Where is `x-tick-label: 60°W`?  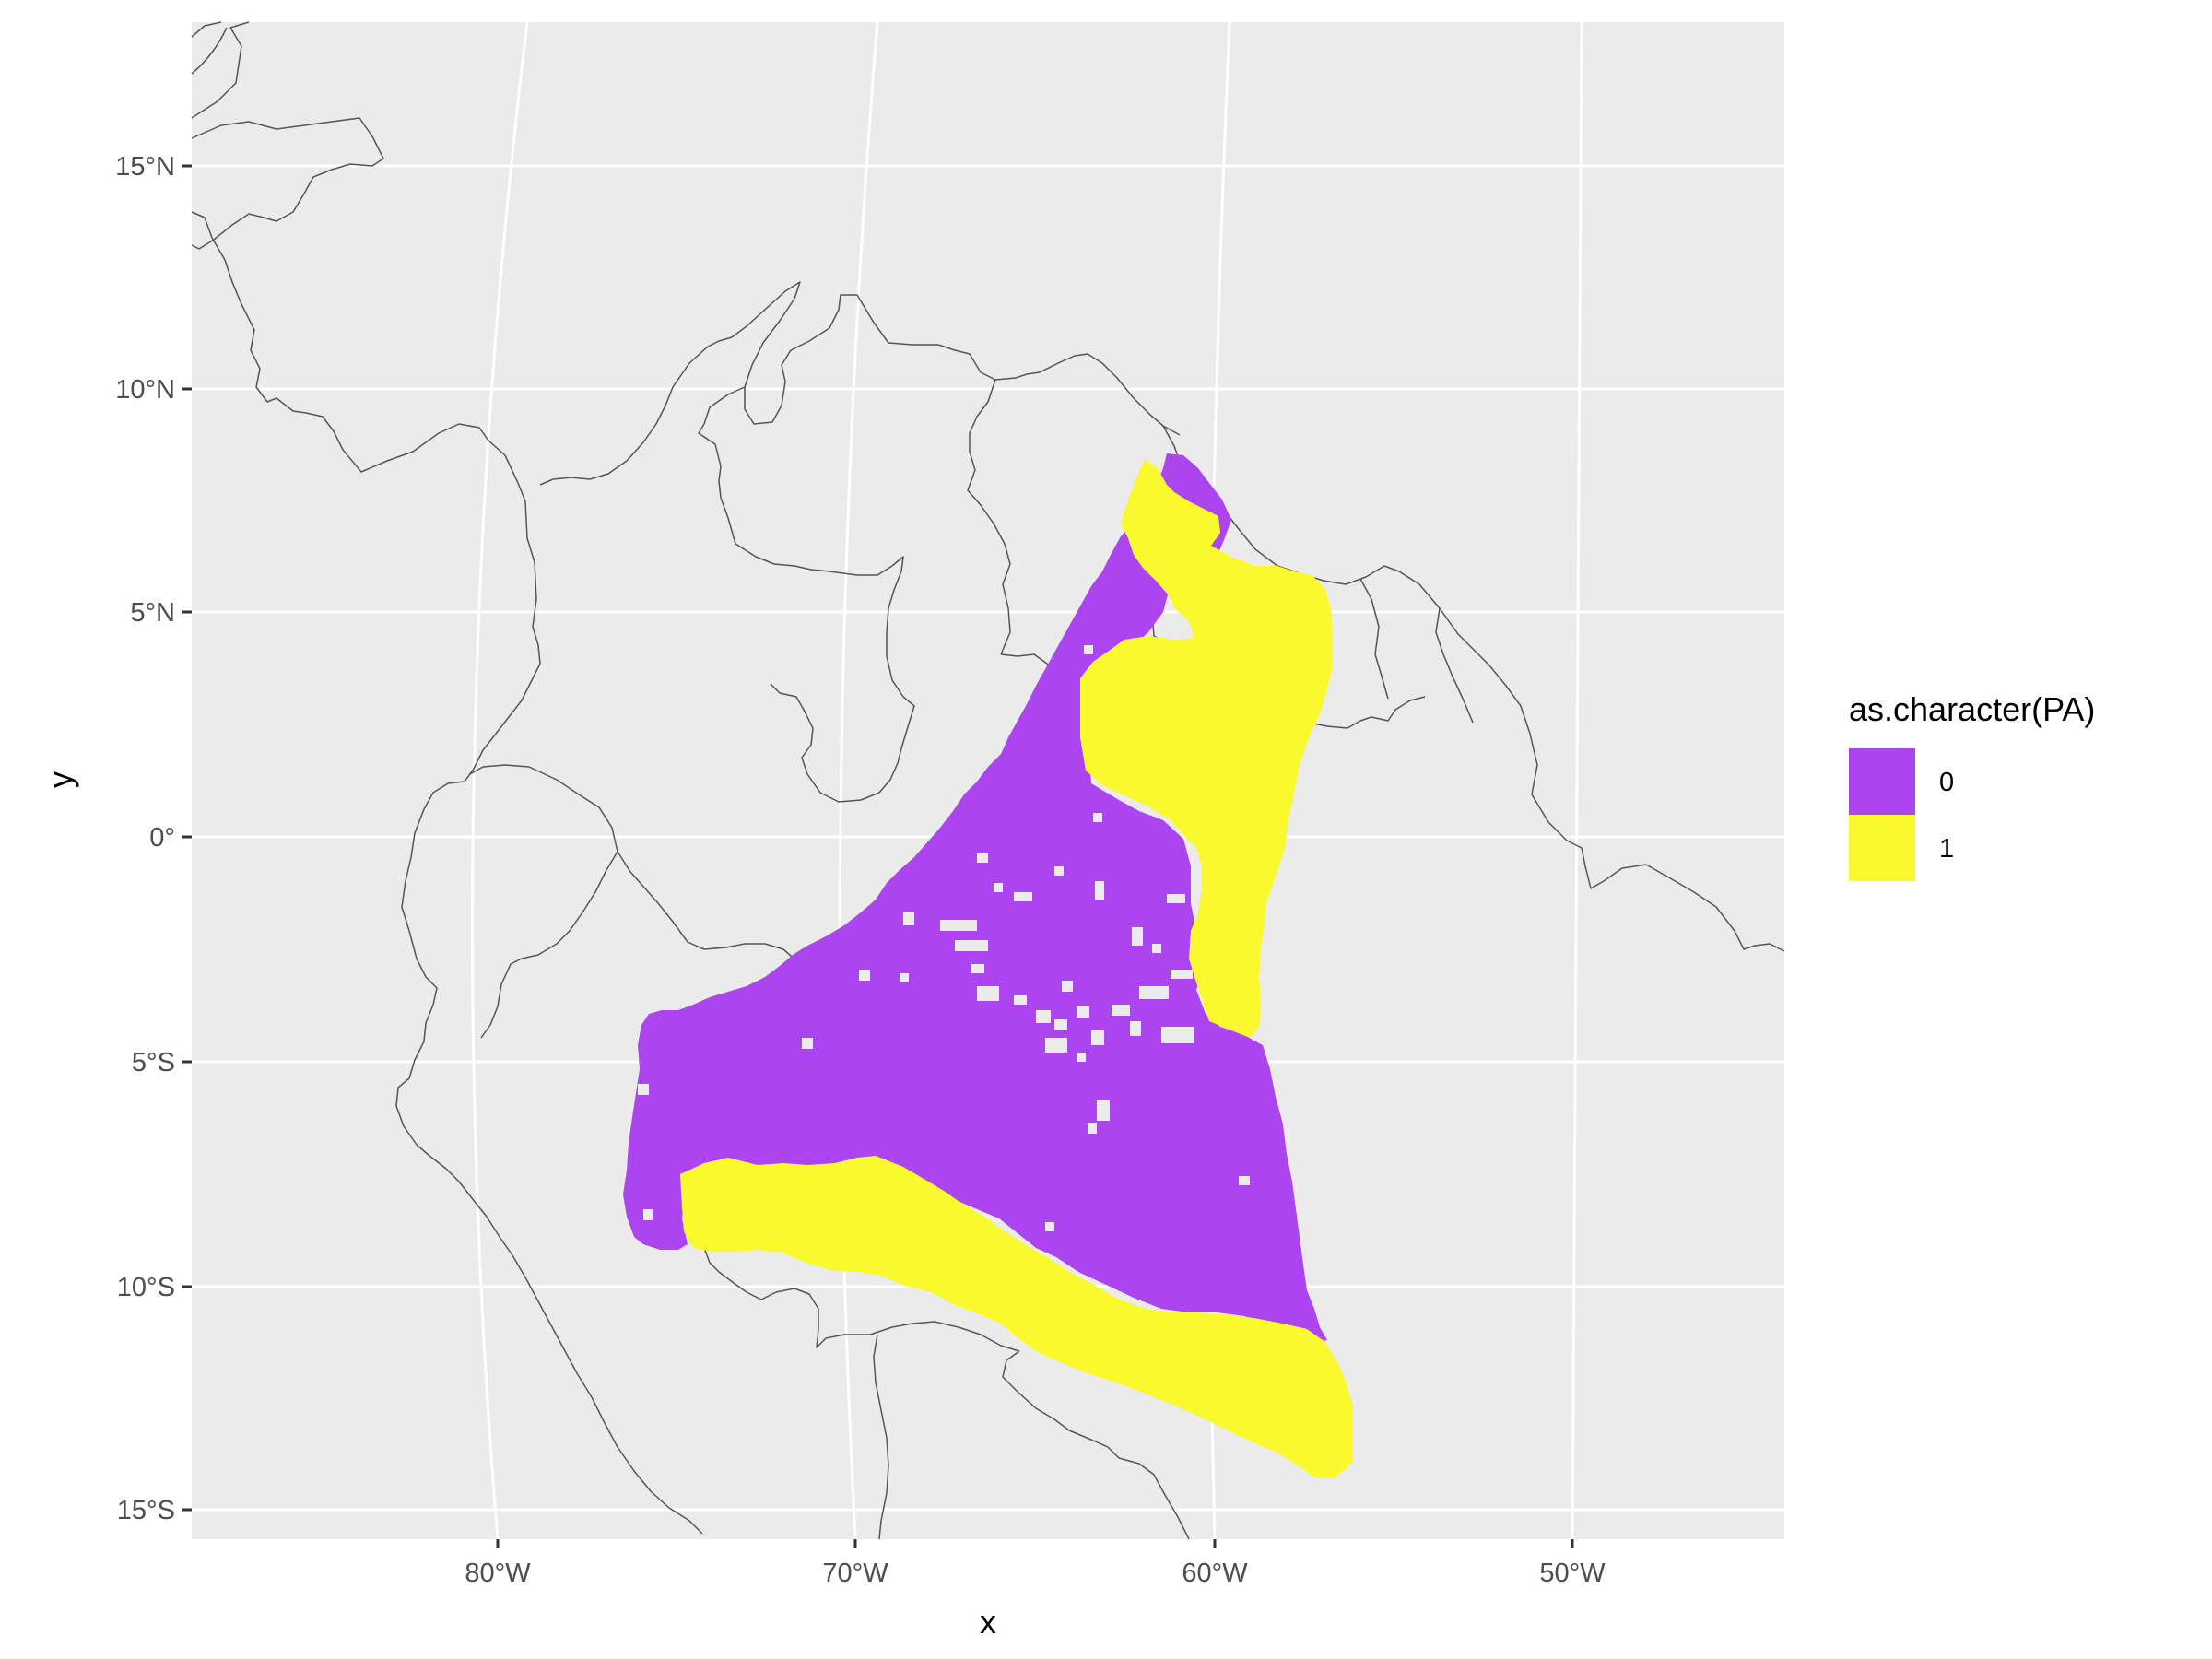 x-tick-label: 60°W is located at coordinates (1215, 1573).